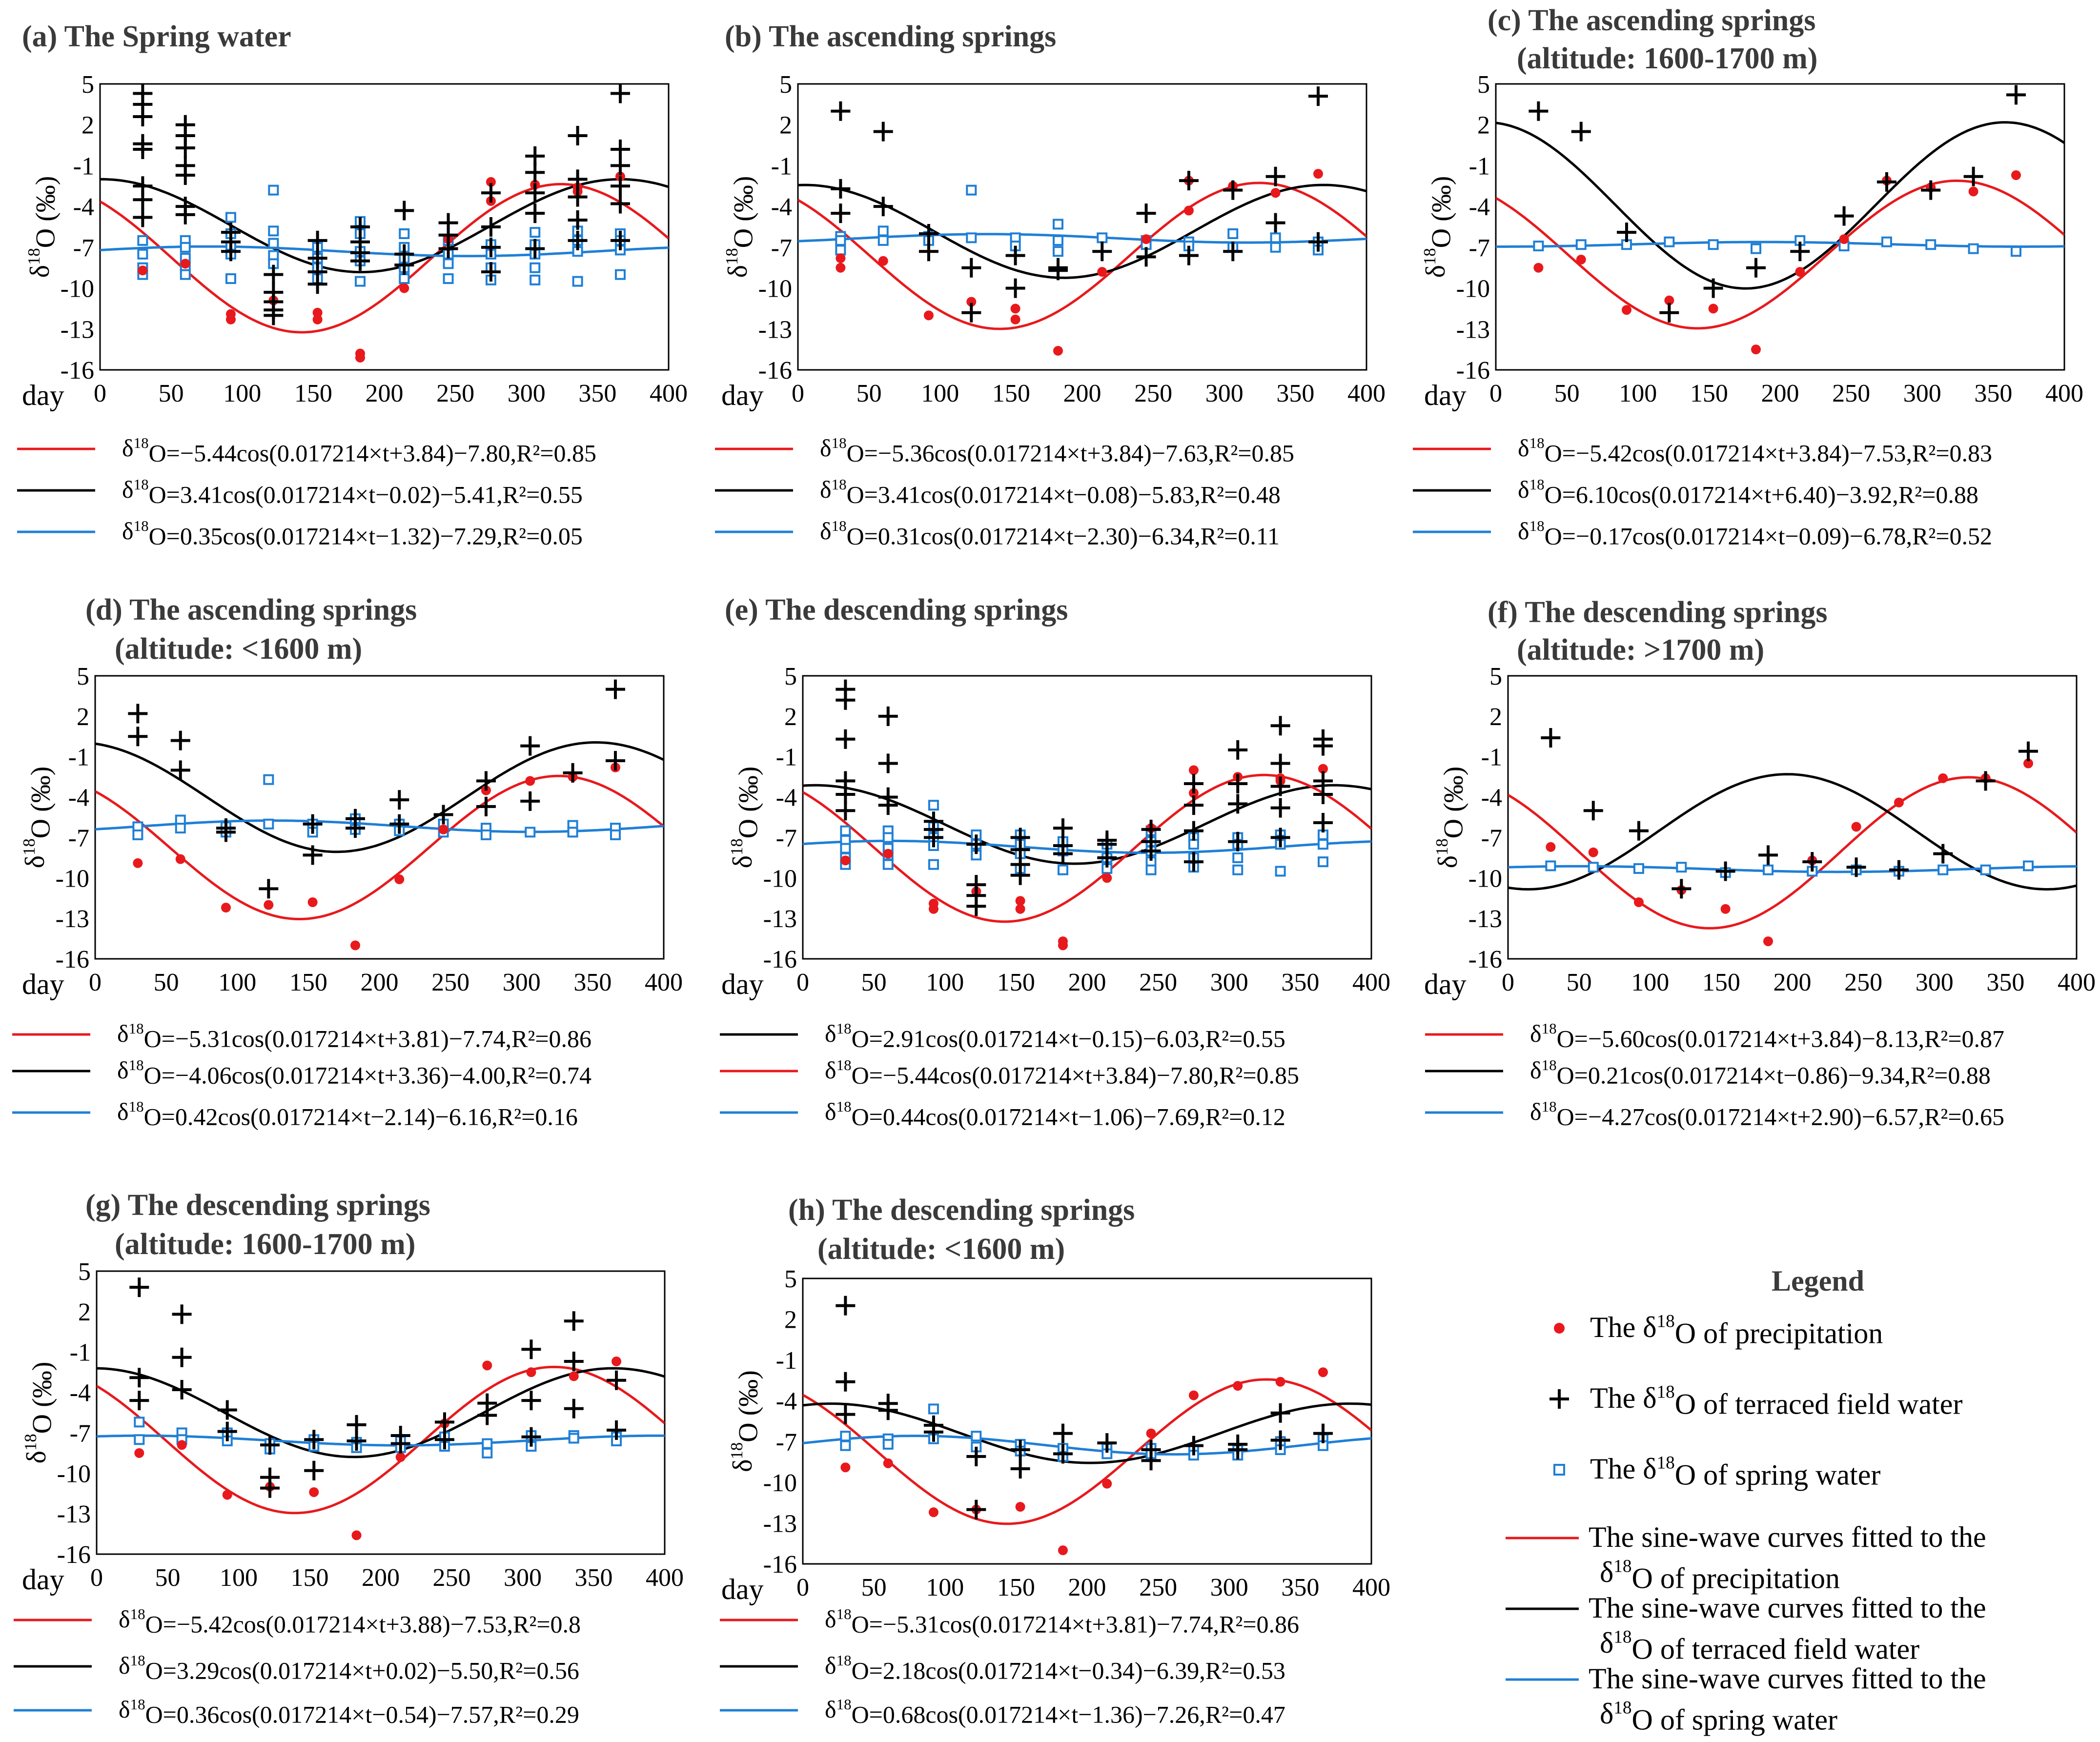 Image resolution: width=2100 pixels, height=1742 pixels. What do you see at coordinates (742, 1589) in the screenshot?
I see `x-axis-label: day` at bounding box center [742, 1589].